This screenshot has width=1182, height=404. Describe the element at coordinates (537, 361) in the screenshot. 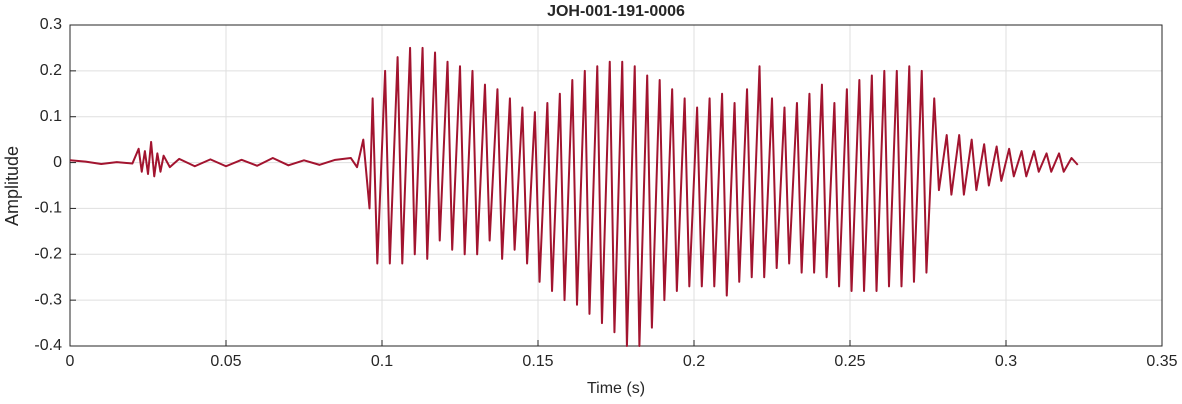

I see `x-tick-label: 0.15` at that location.